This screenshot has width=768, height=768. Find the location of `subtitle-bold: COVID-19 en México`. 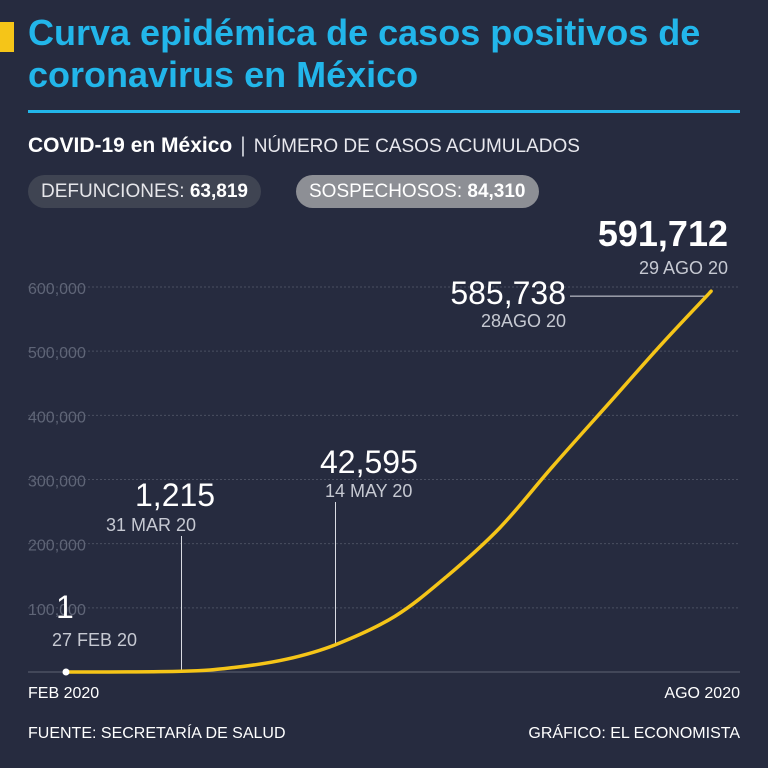

subtitle-bold: COVID-19 en México is located at coordinates (130, 145).